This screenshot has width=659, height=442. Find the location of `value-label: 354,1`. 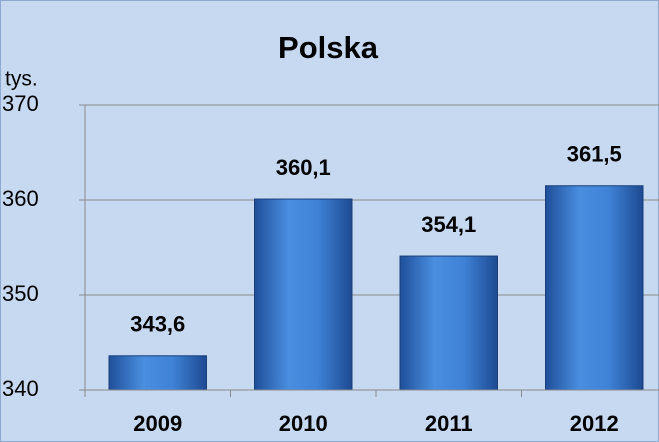

value-label: 354,1 is located at coordinates (448, 224).